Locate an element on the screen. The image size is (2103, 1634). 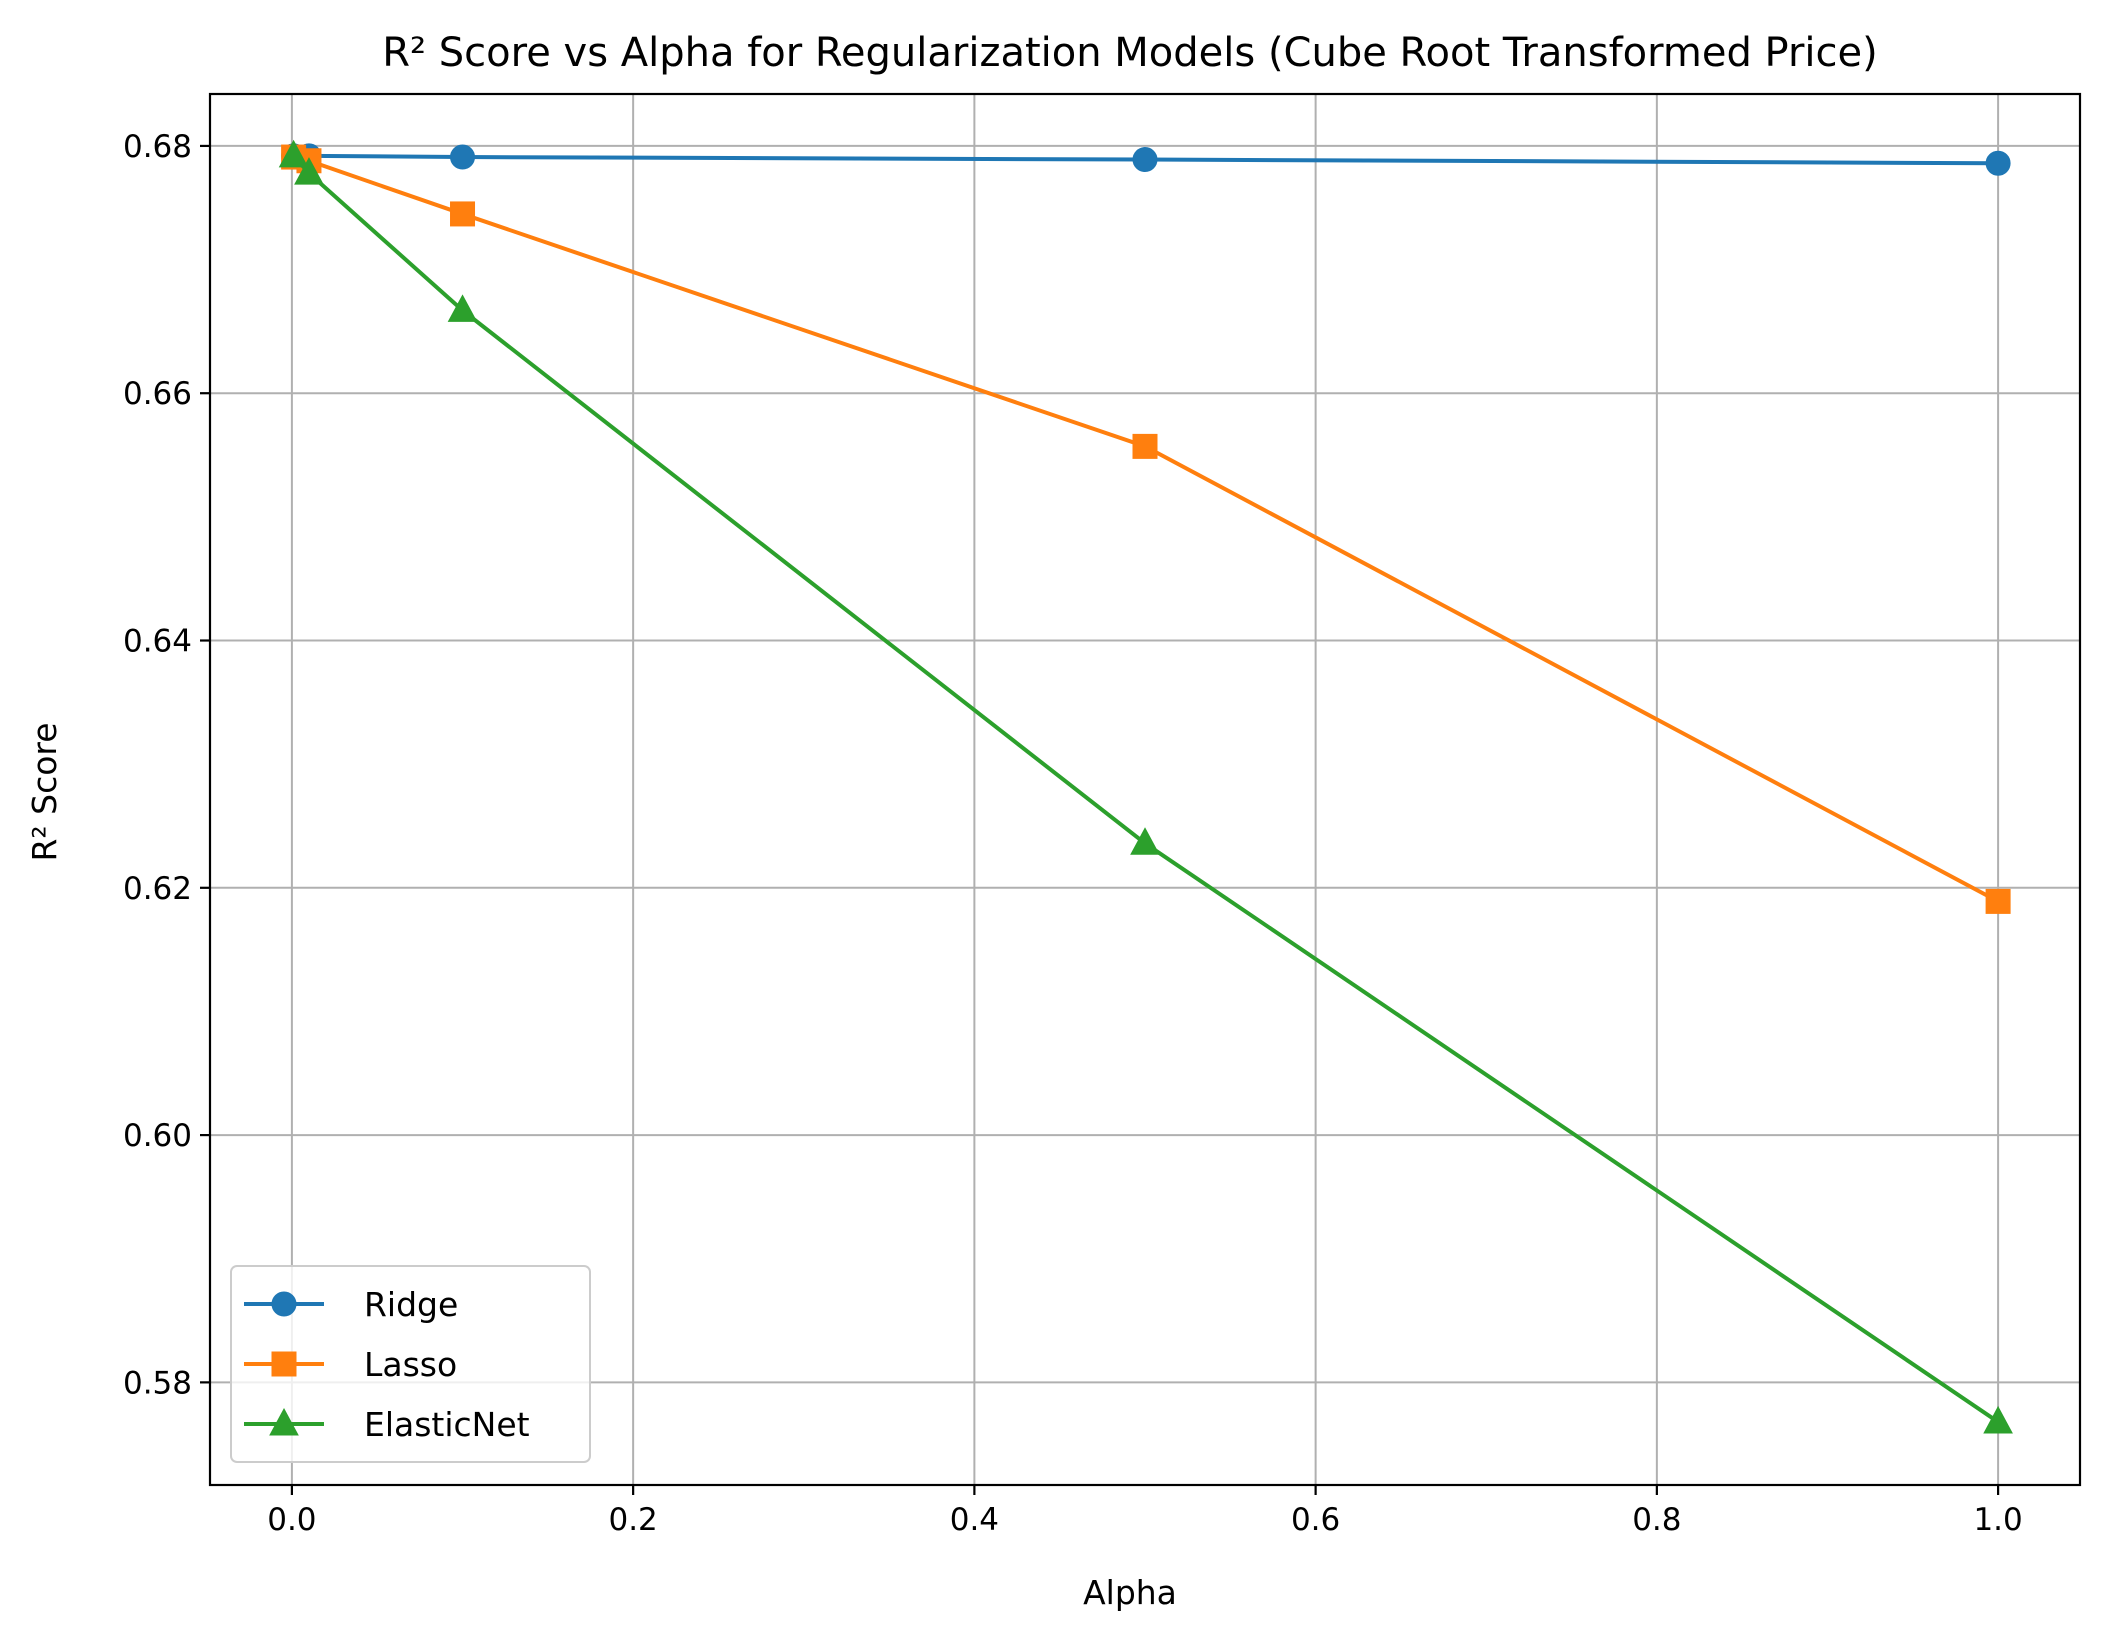
legend-label: Lasso is located at coordinates (410, 1364).